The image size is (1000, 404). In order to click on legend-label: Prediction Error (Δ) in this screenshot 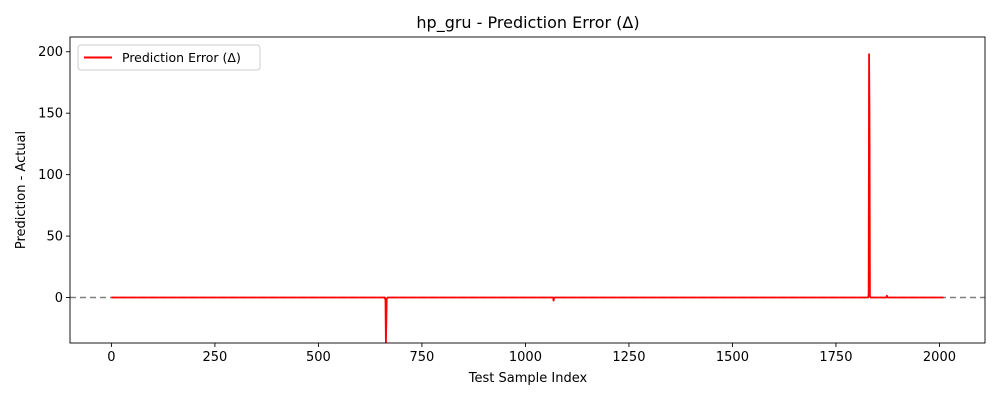, I will do `click(181, 57)`.